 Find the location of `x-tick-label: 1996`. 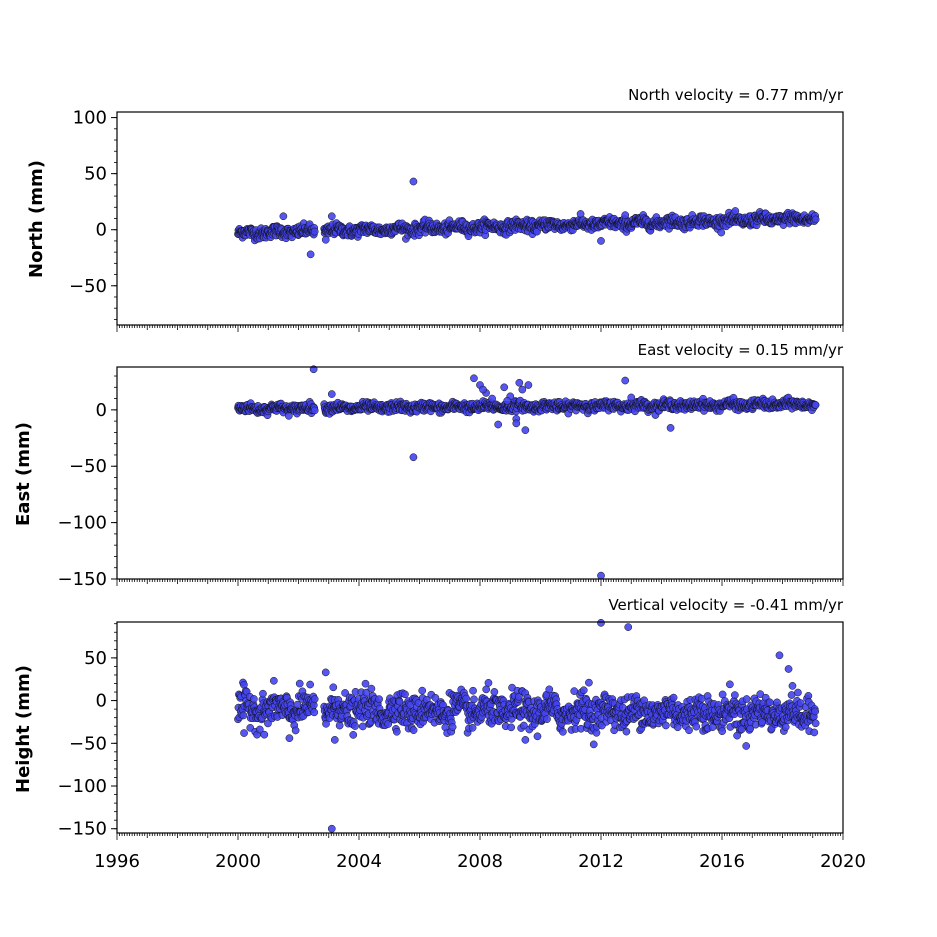

x-tick-label: 1996 is located at coordinates (117, 861).